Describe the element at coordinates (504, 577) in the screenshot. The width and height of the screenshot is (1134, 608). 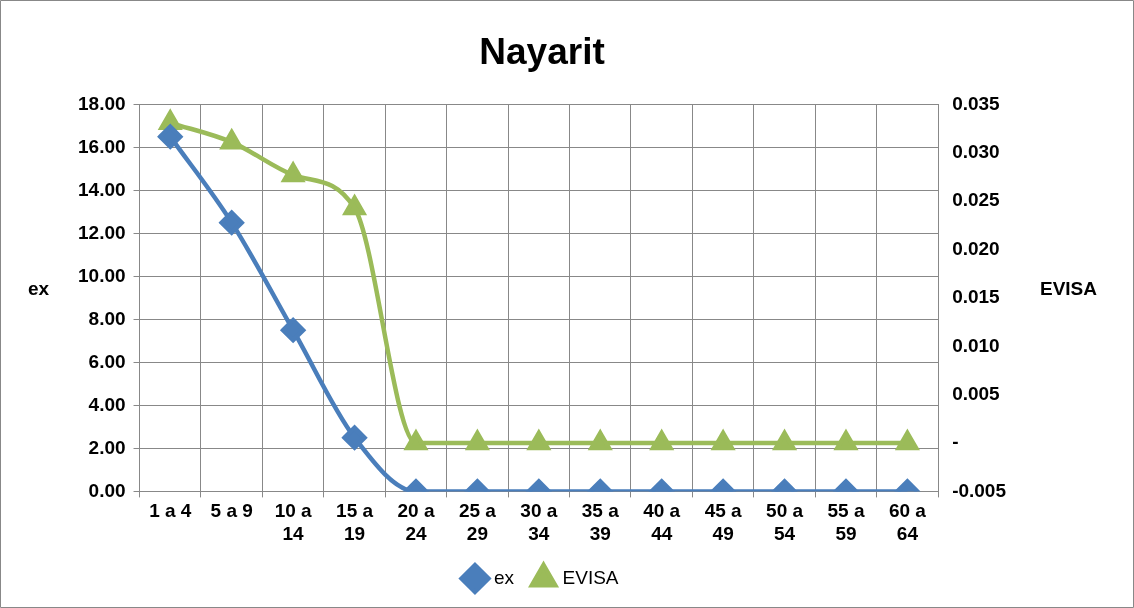
I see `legend-label: ex` at that location.